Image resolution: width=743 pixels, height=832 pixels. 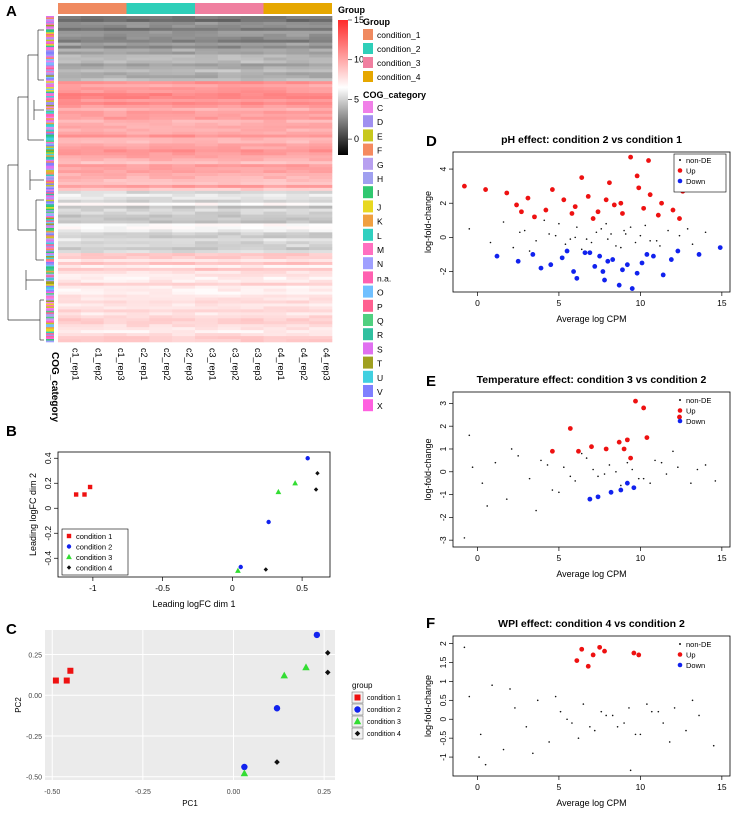 I want to click on y-tick-label: -1, so click(x=443, y=757).